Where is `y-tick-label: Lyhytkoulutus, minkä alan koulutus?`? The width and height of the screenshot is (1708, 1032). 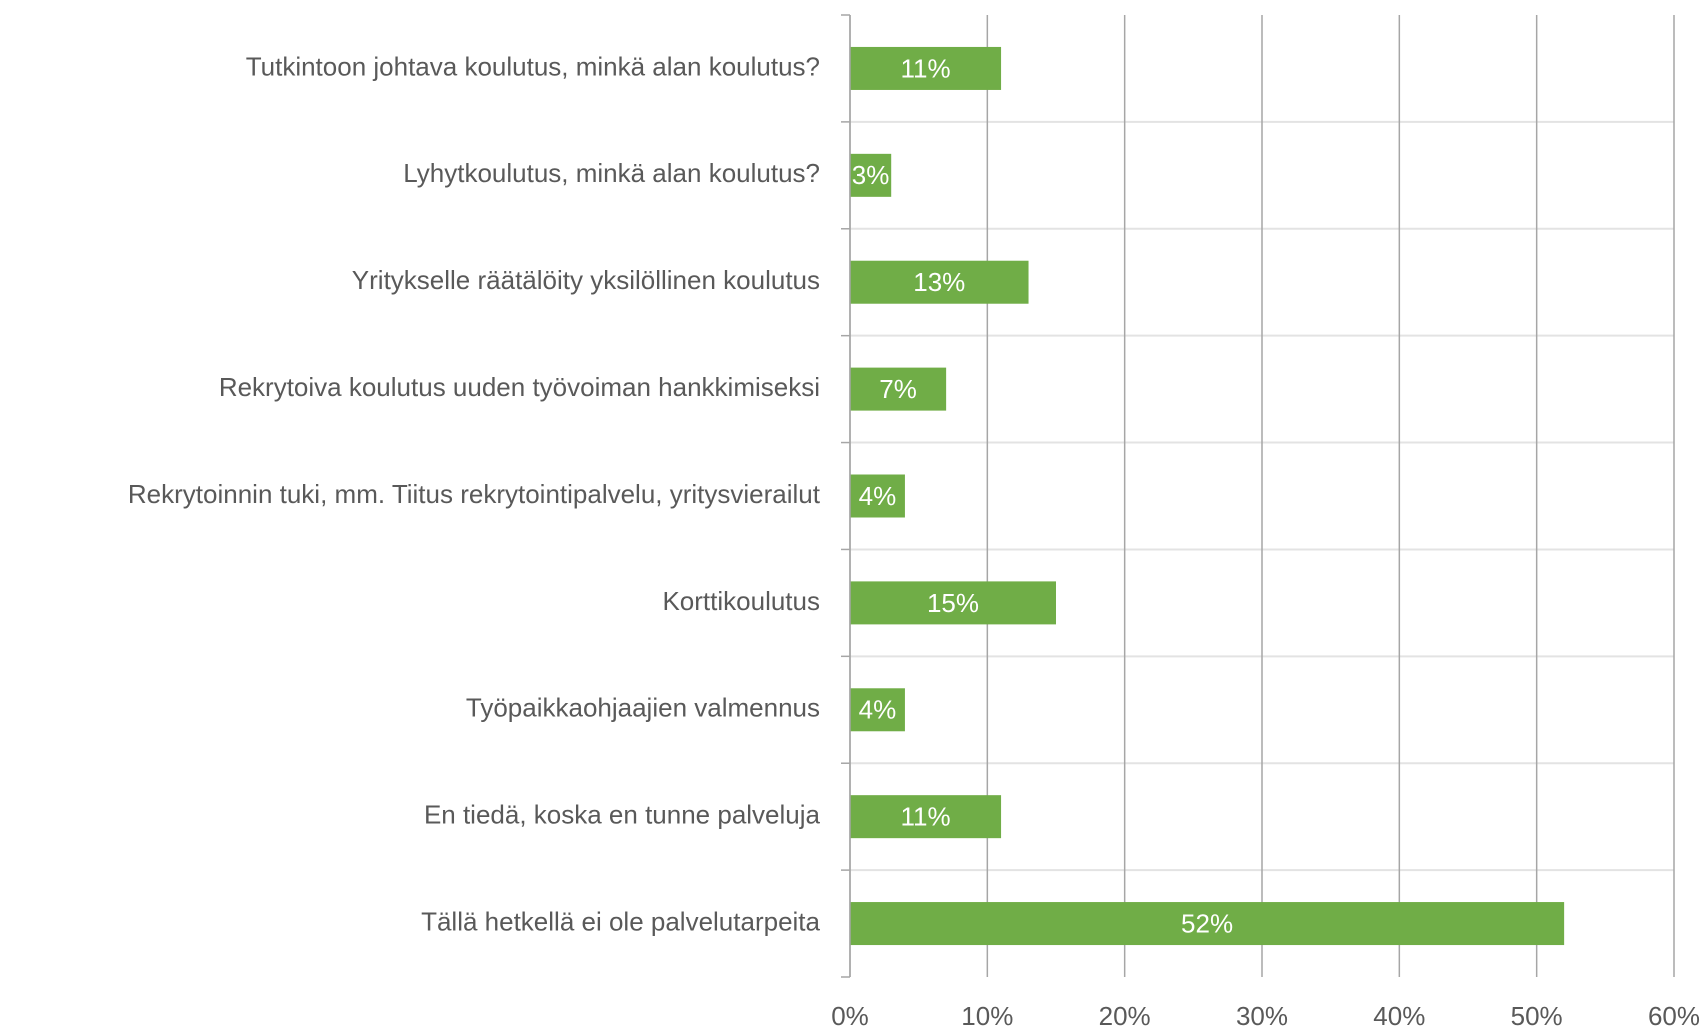
y-tick-label: Lyhytkoulutus, minkä alan koulutus? is located at coordinates (611, 173).